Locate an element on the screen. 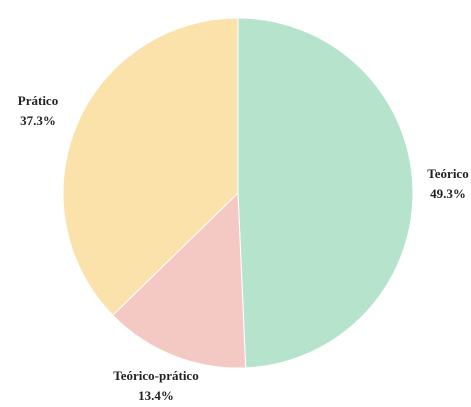  label-teorico-pratico-value: 13.4% is located at coordinates (156, 395).